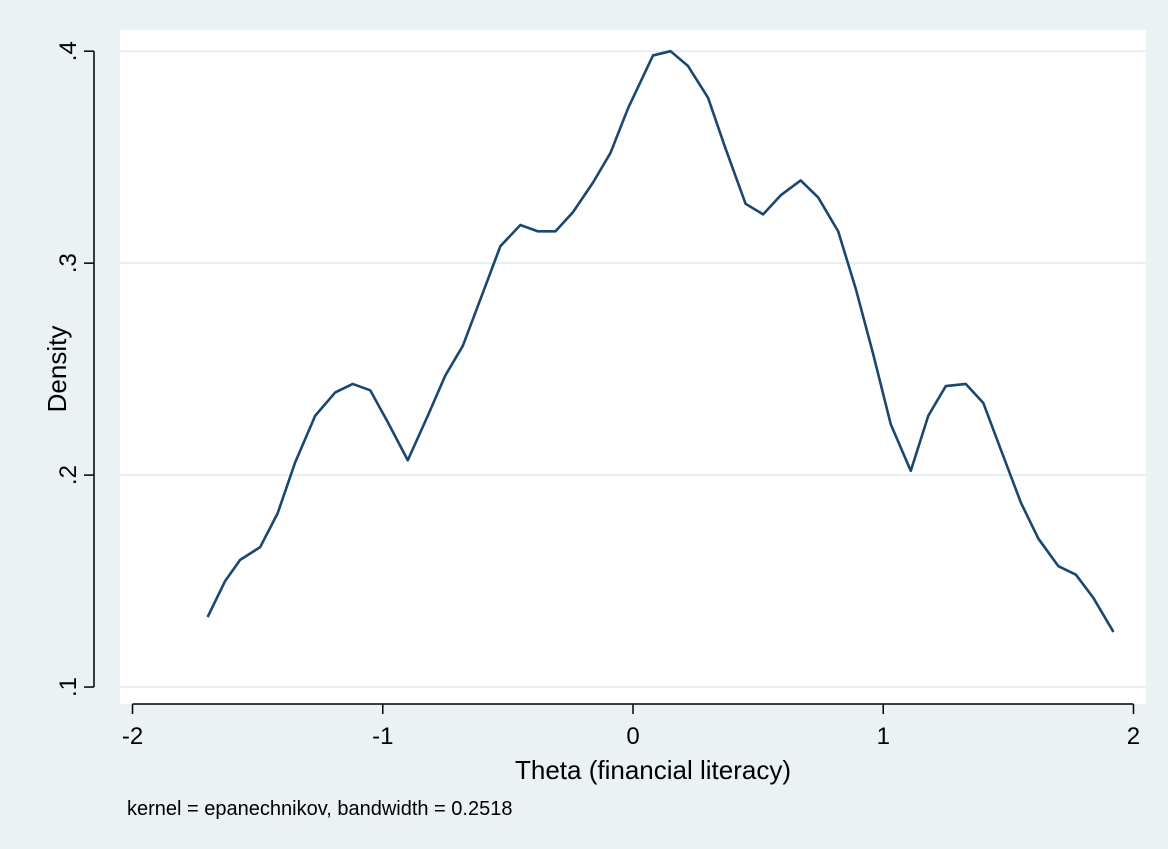  Describe the element at coordinates (632, 736) in the screenshot. I see `x-tick-label: 0` at that location.